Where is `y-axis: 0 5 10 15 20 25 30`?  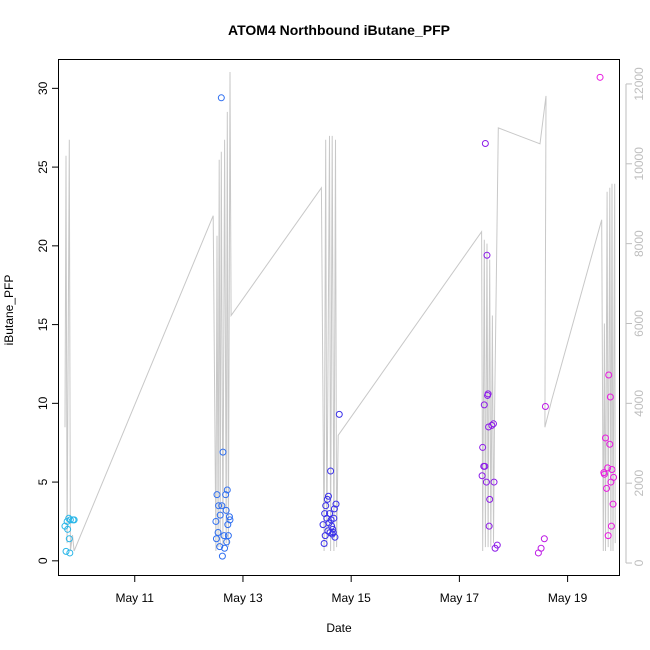 y-axis: 0 5 10 15 20 25 30 is located at coordinates (47, 322).